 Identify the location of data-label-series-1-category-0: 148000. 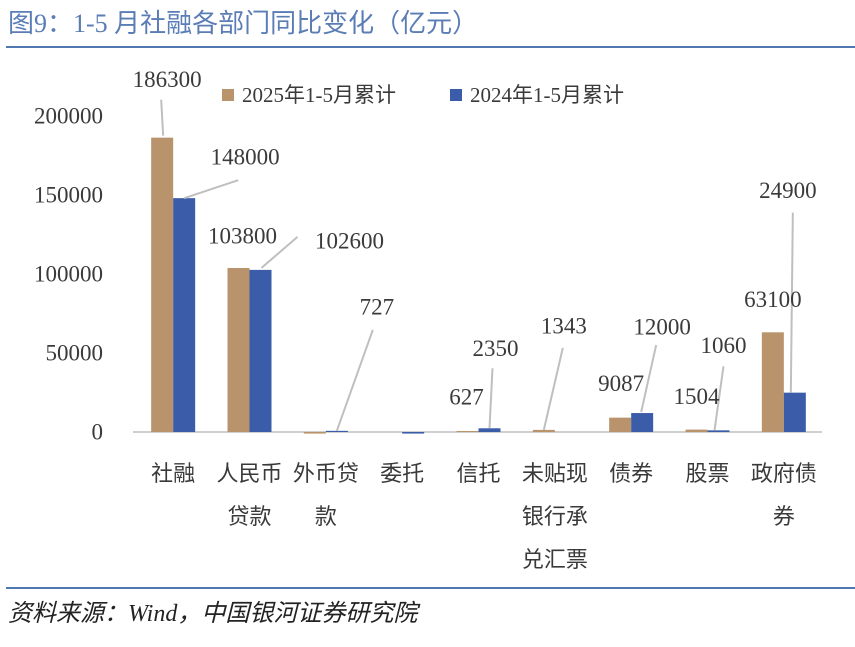
(245, 157).